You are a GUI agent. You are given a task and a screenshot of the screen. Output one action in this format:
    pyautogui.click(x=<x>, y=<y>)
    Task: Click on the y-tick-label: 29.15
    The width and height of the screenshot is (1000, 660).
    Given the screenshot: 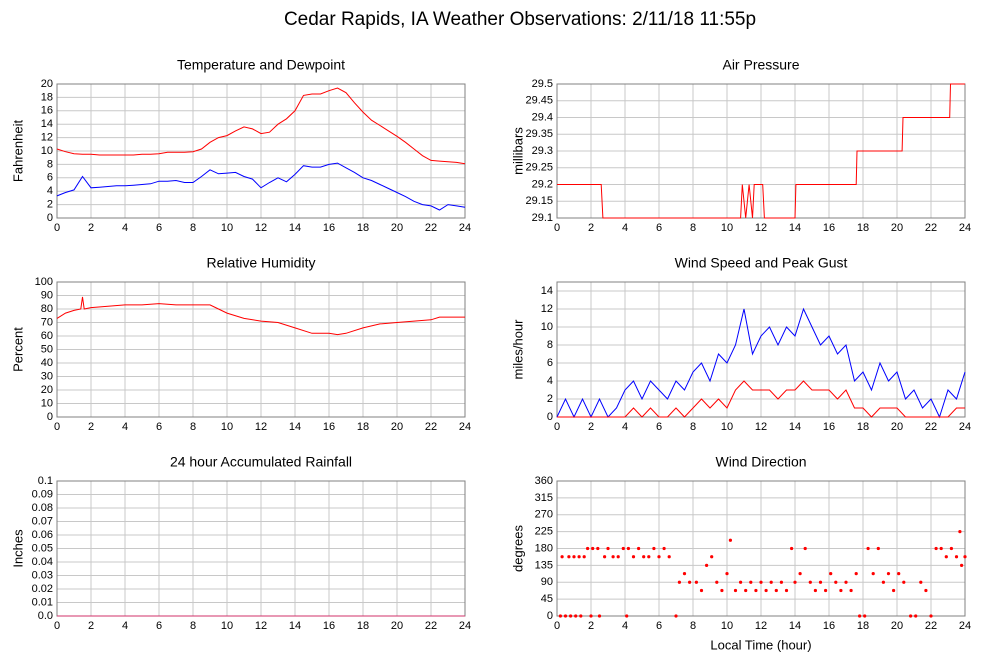 What is the action you would take?
    pyautogui.click(x=539, y=201)
    